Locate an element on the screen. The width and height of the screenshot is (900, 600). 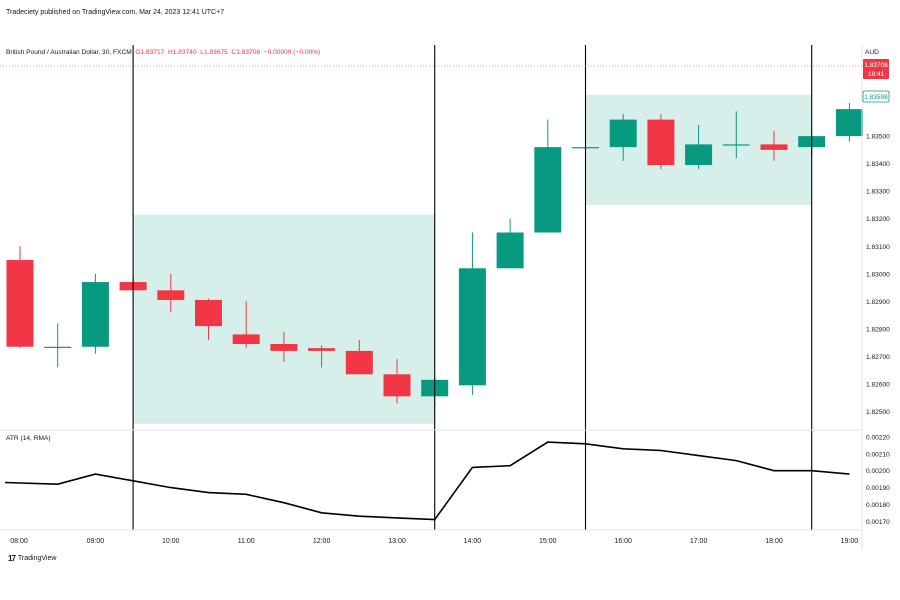
atr-tick-label: 0.00200 is located at coordinates (878, 471).